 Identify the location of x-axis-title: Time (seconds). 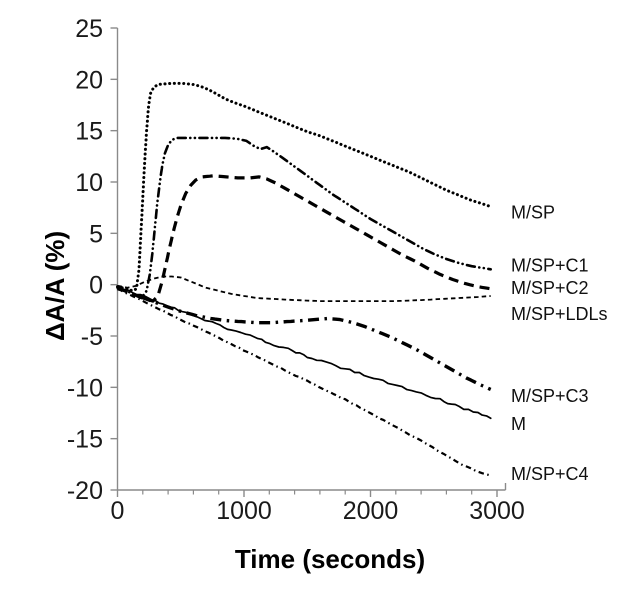
(330, 559).